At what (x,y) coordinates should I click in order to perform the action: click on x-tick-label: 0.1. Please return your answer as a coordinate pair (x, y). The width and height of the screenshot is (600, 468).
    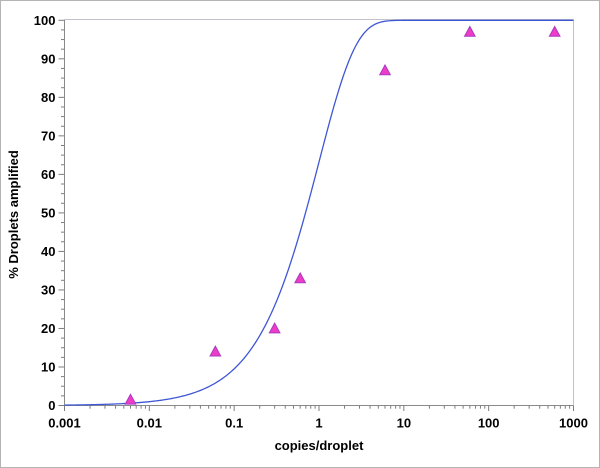
    Looking at the image, I should click on (234, 423).